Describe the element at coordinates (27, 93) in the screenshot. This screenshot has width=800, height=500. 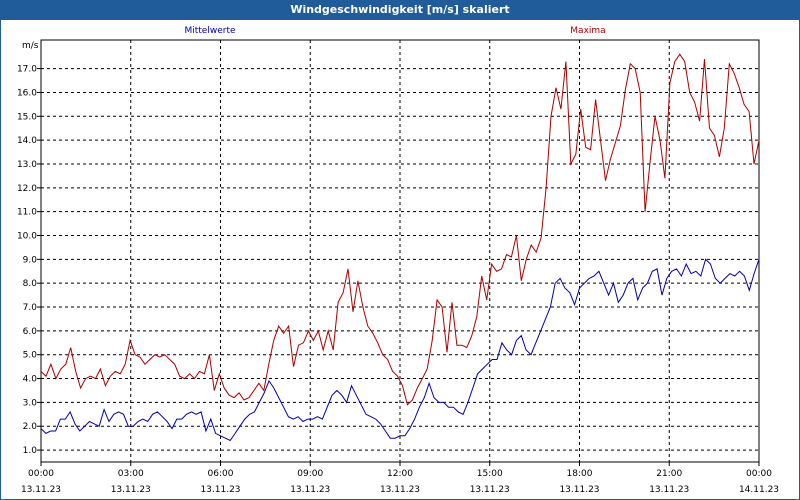
I see `y-tick-label: 16.0` at that location.